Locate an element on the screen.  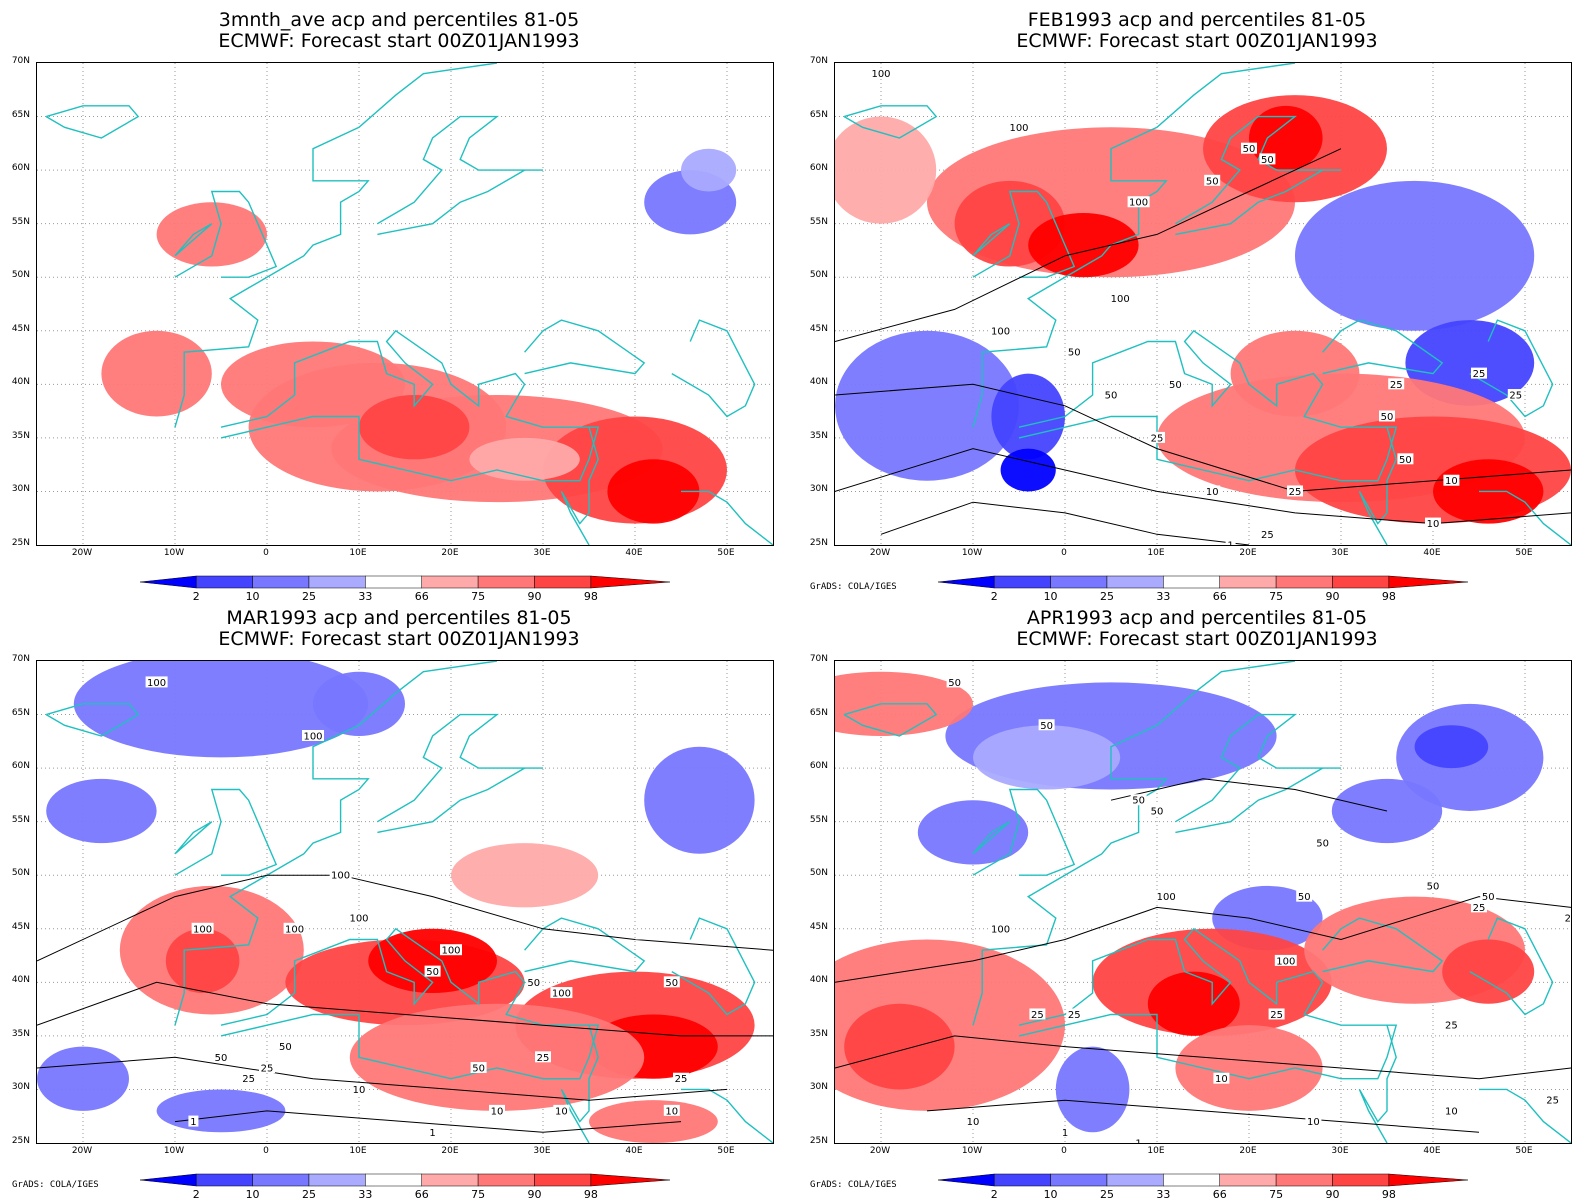
lat-label: 60N is located at coordinates (818, 766).